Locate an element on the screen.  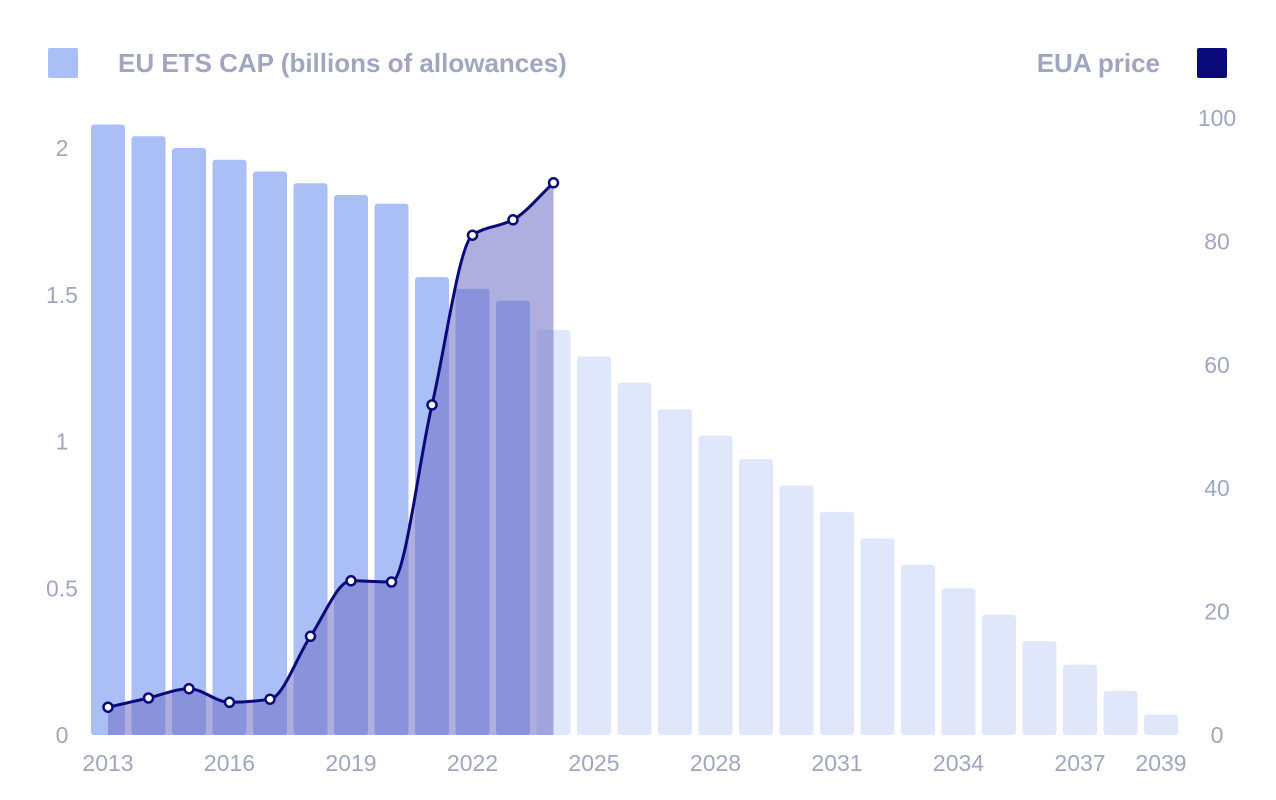
price-point-2020 is located at coordinates (391, 582).